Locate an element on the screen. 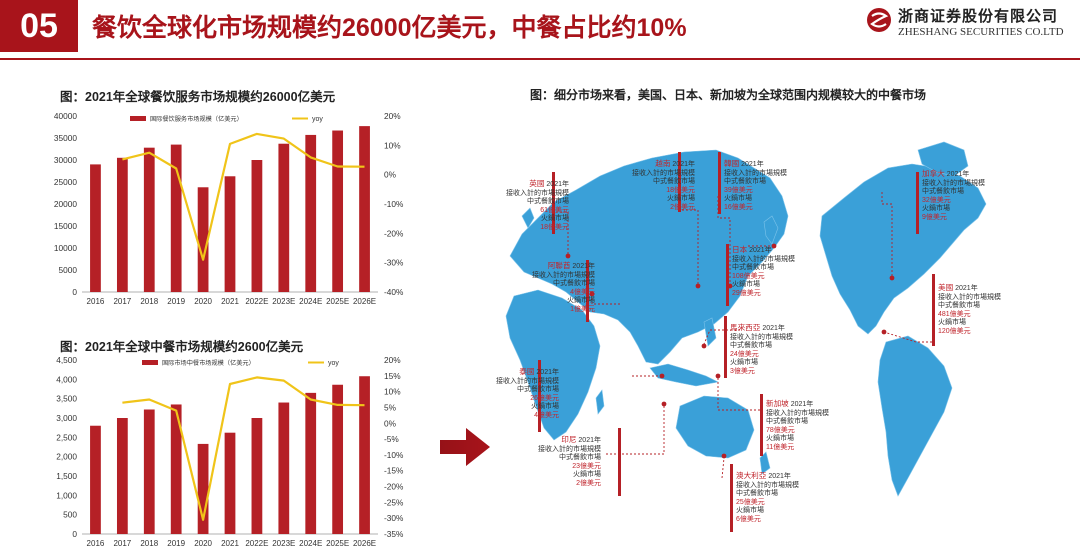  y-tick-label: 4,500 is located at coordinates (66, 360).